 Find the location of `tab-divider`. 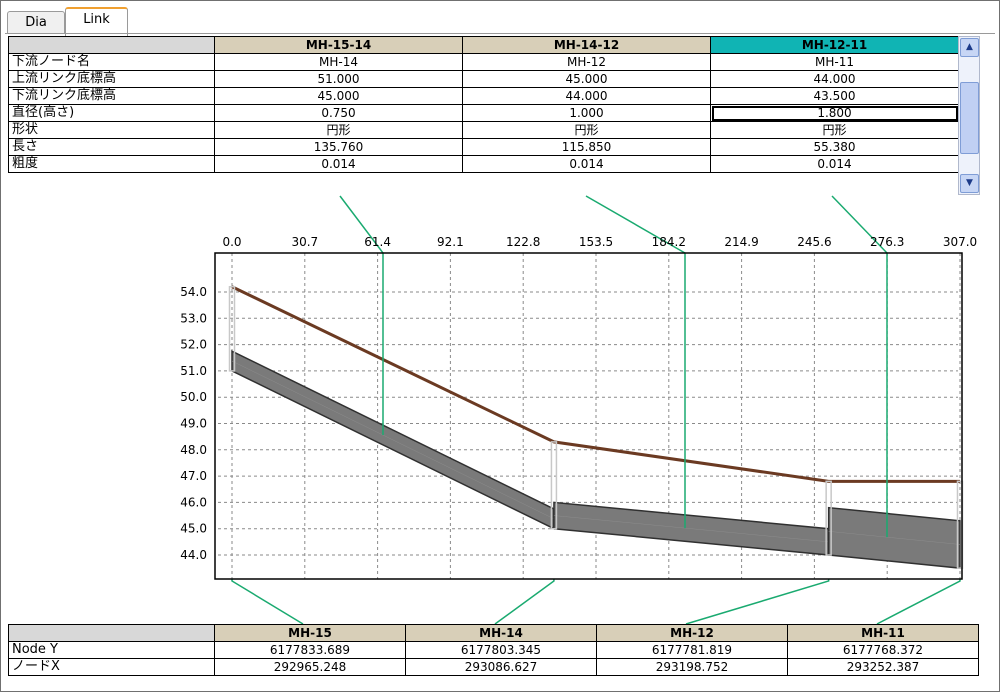

tab-divider is located at coordinates (500, 33).